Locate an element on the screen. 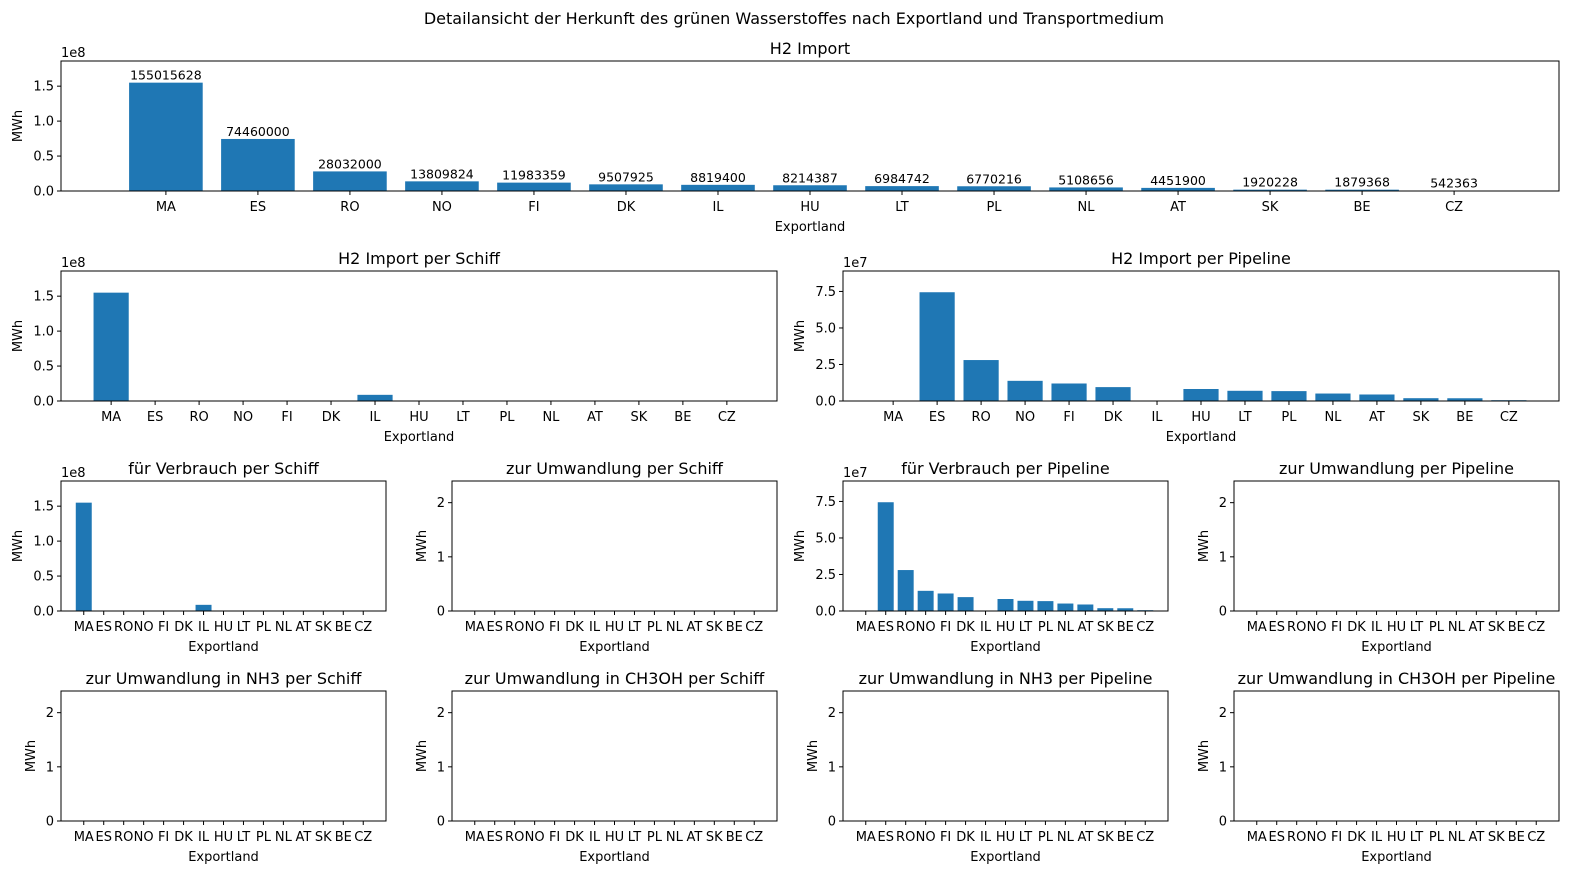 This screenshot has height=886, width=1589. data-label: 13809824 is located at coordinates (442, 173).